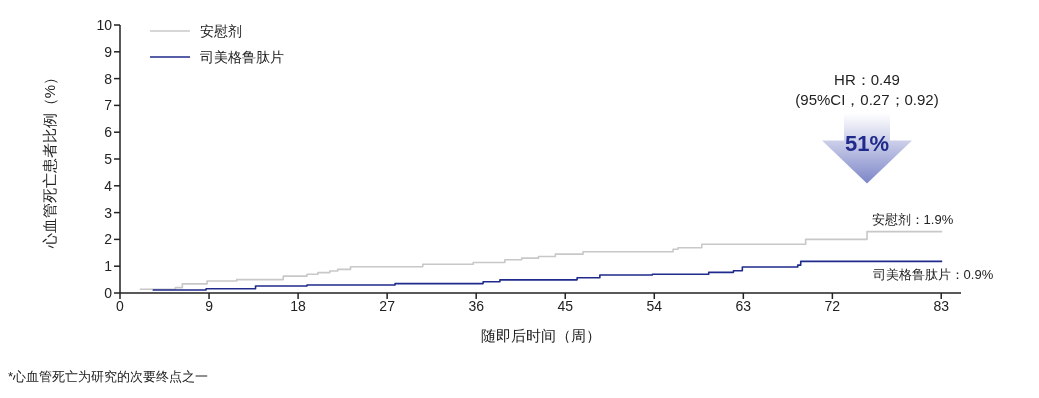  Describe the element at coordinates (108, 78) in the screenshot. I see `y-tick-label: 8` at that location.